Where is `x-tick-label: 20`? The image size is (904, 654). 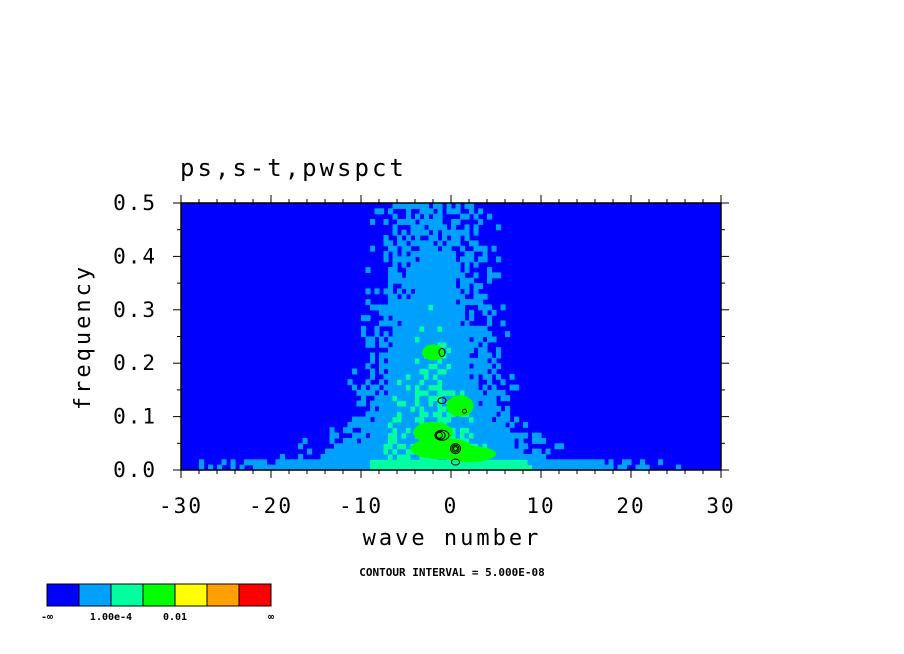 x-tick-label: 20 is located at coordinates (630, 506).